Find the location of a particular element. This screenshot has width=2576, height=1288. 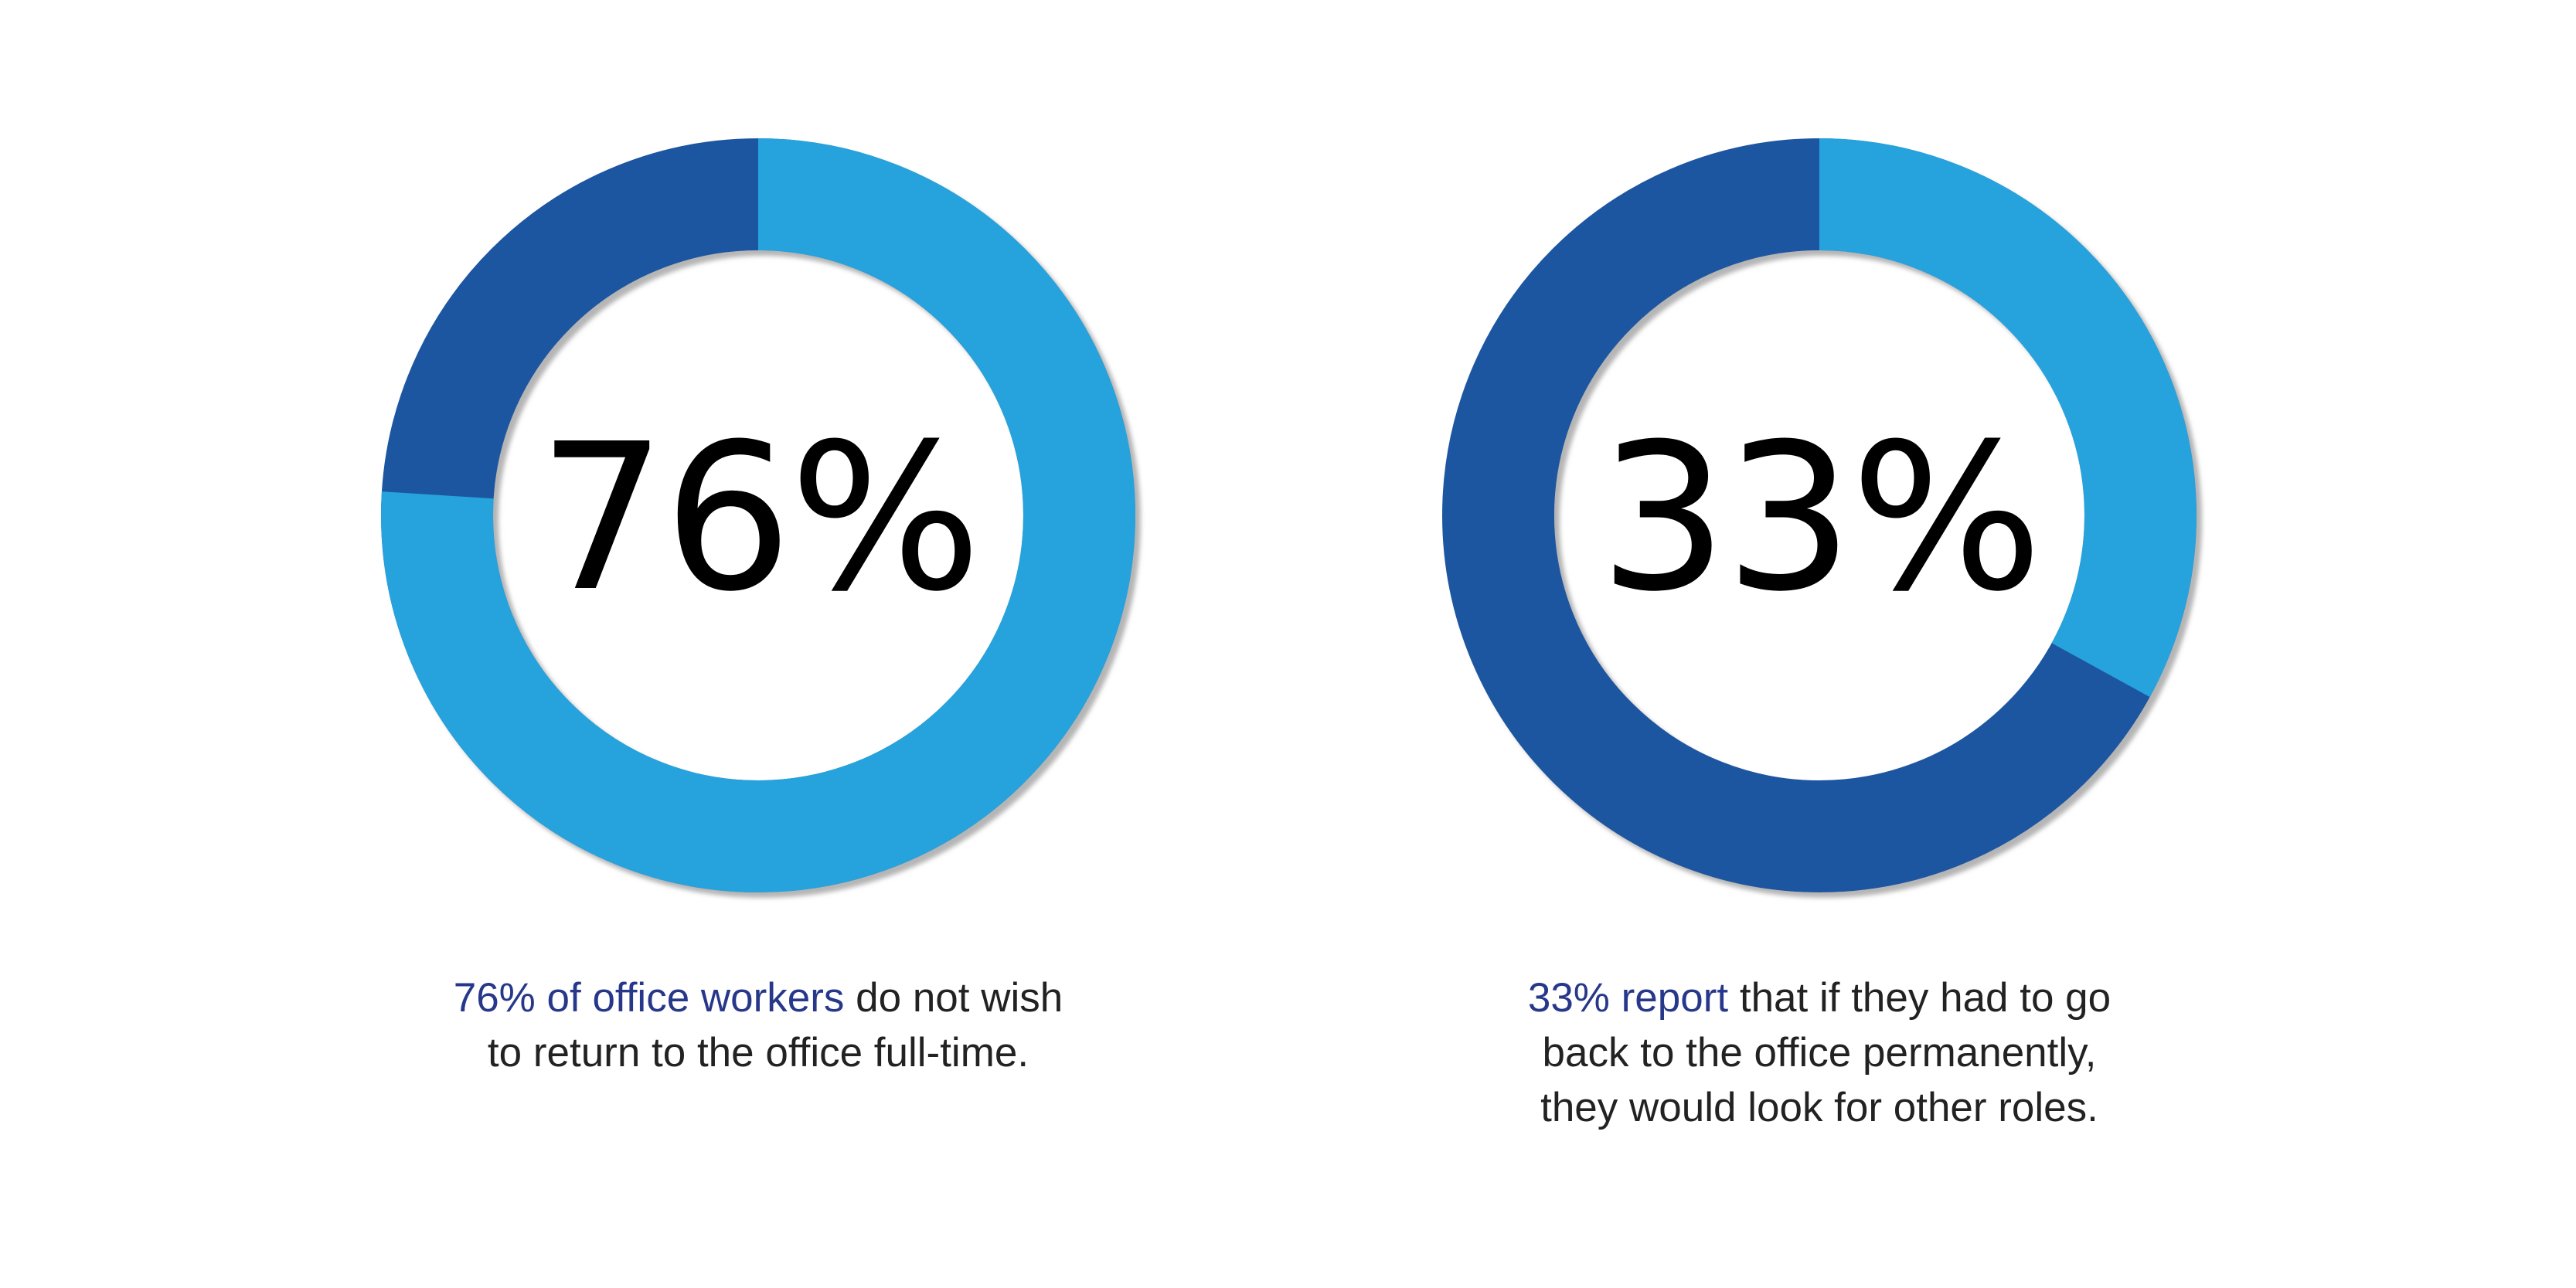

caption-76-line-1: 76% of office workers do not wish is located at coordinates (758, 997).